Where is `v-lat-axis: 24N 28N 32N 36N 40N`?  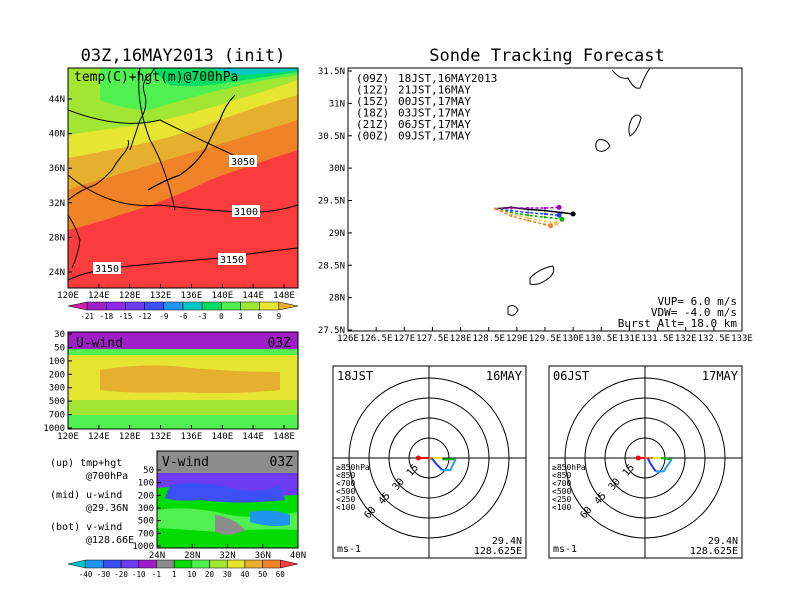
v-lat-axis: 24N 28N 32N 36N 40N is located at coordinates (227, 552).